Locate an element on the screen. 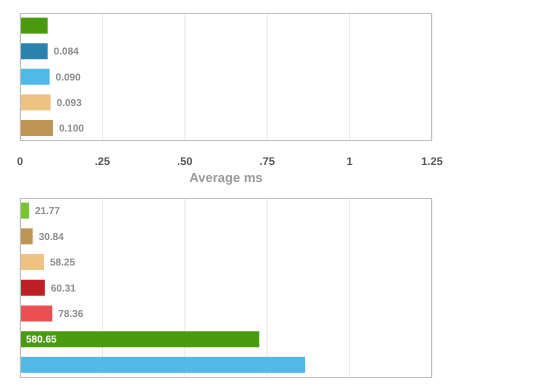 The width and height of the screenshot is (560, 390). data-label: 78.36 is located at coordinates (71, 314).